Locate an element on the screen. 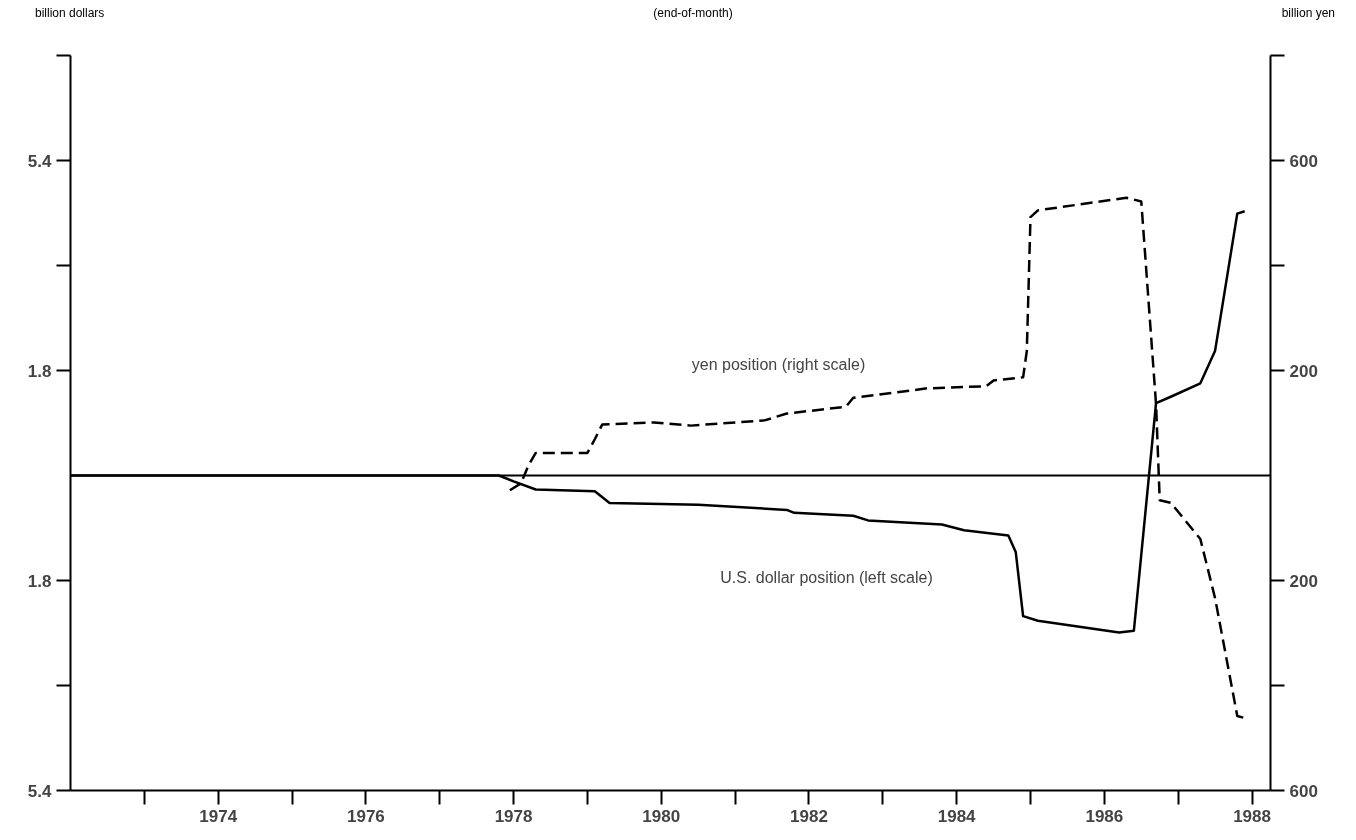 Image resolution: width=1356 pixels, height=840 pixels. x-tick-label: 1976 is located at coordinates (365, 816).